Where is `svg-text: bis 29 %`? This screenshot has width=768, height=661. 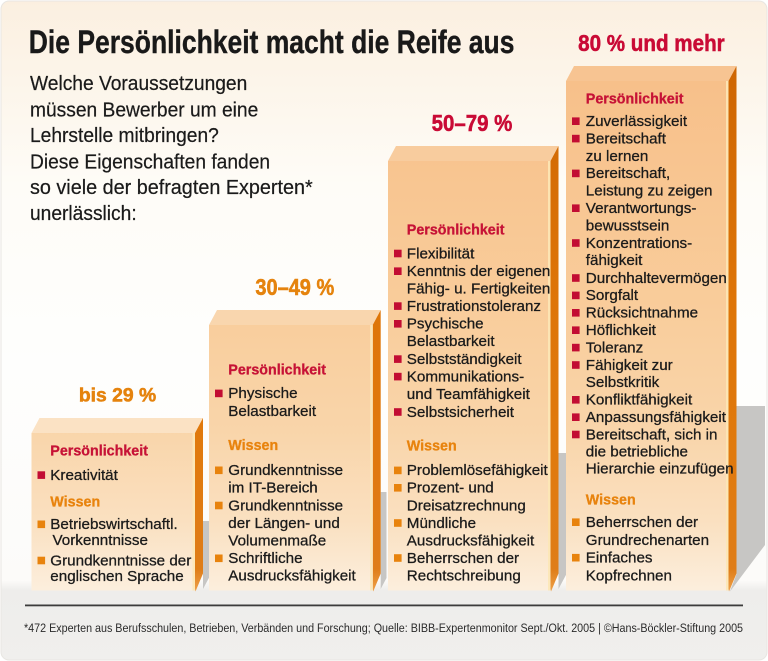 svg-text: bis 29 % is located at coordinates (117, 395).